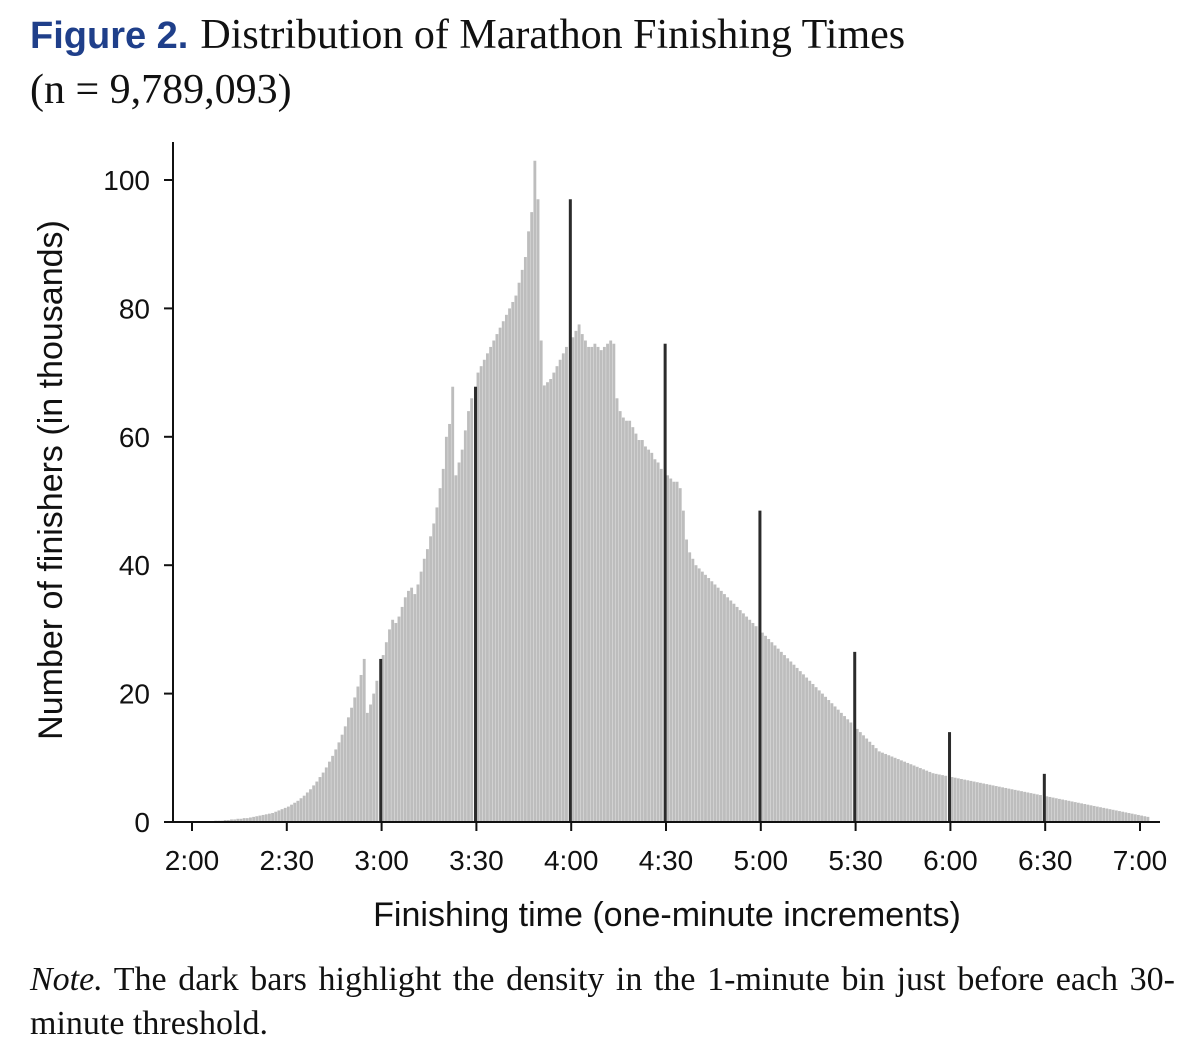 The width and height of the screenshot is (1200, 1056). What do you see at coordinates (667, 915) in the screenshot?
I see `x-axis-label: Finishing time (one-minute increments)` at bounding box center [667, 915].